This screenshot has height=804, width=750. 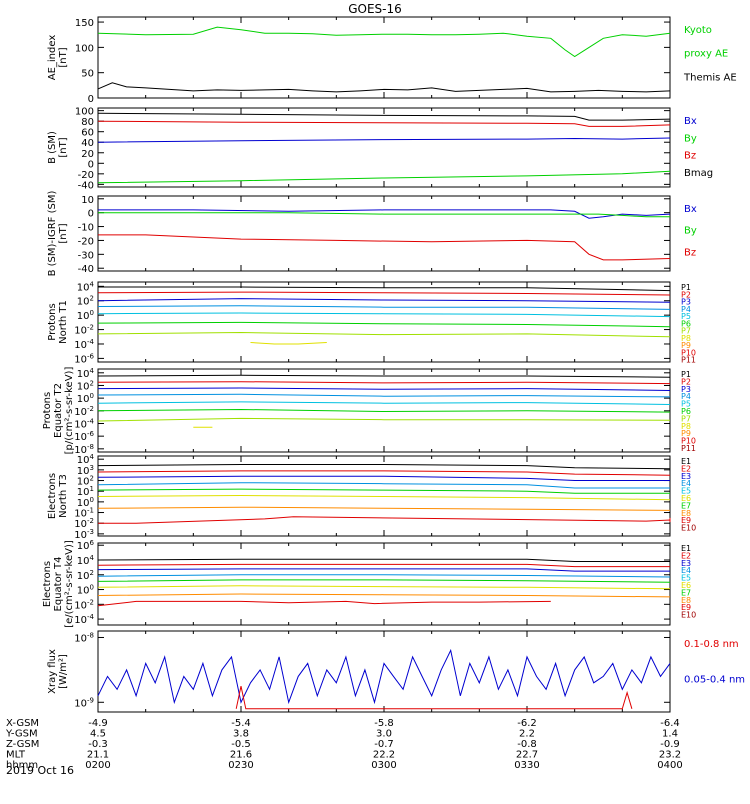 I want to click on legend-entry: P11, so click(x=688, y=360).